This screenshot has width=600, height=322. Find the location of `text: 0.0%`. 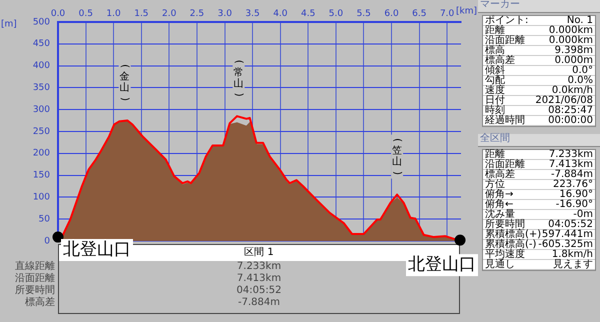

text: 0.0% is located at coordinates (580, 80).